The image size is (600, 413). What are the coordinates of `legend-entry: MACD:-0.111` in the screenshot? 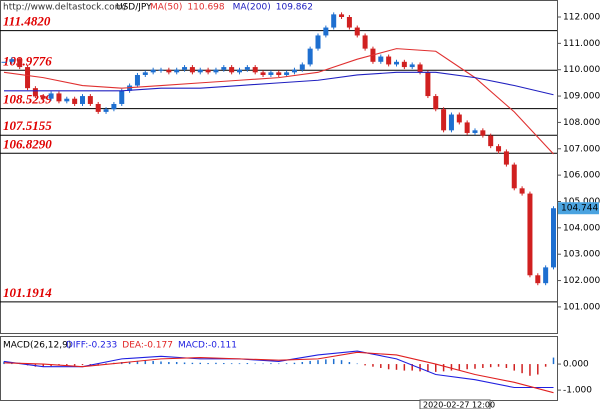 It's located at (207, 346).